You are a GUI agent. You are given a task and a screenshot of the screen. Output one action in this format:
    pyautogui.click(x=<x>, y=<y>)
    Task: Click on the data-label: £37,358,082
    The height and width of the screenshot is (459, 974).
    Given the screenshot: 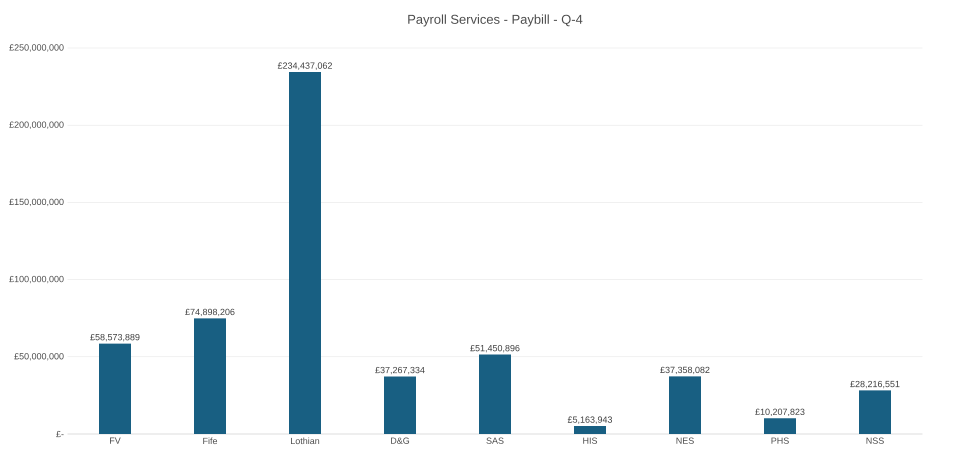 What is the action you would take?
    pyautogui.click(x=685, y=370)
    